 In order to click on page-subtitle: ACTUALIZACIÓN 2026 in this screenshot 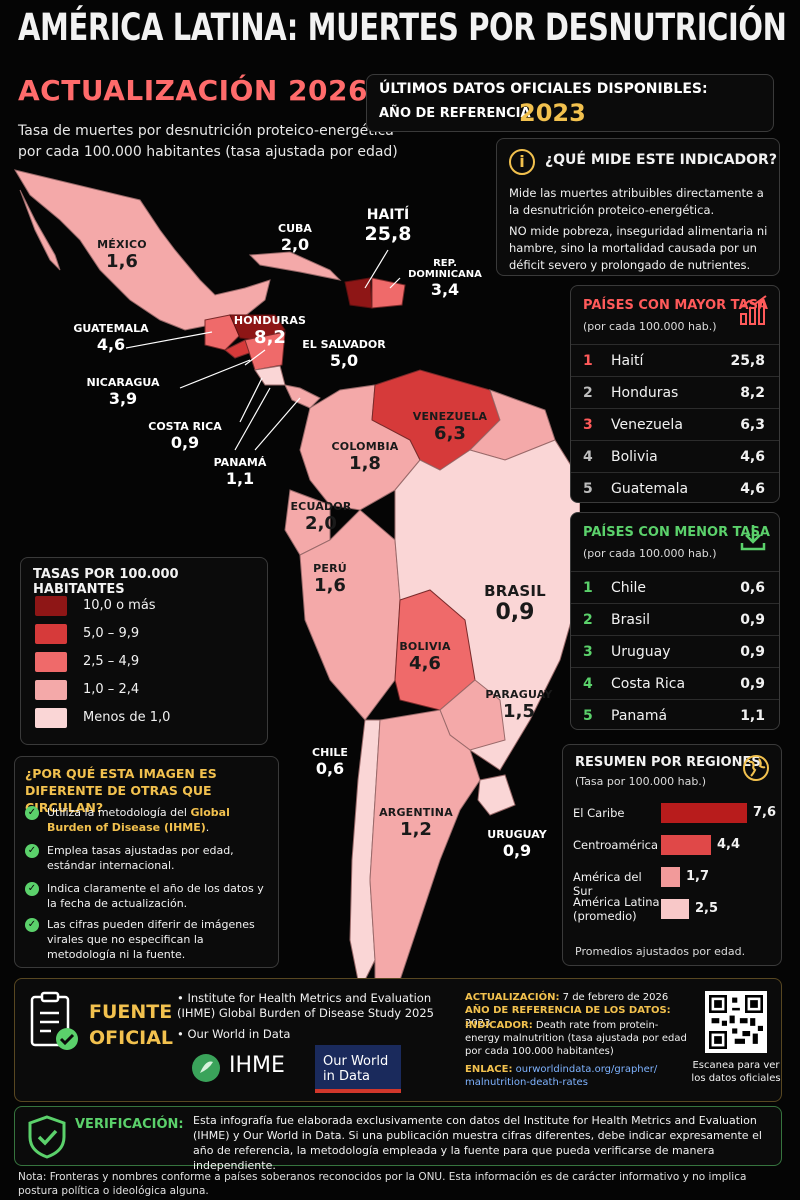, I will do `click(193, 90)`.